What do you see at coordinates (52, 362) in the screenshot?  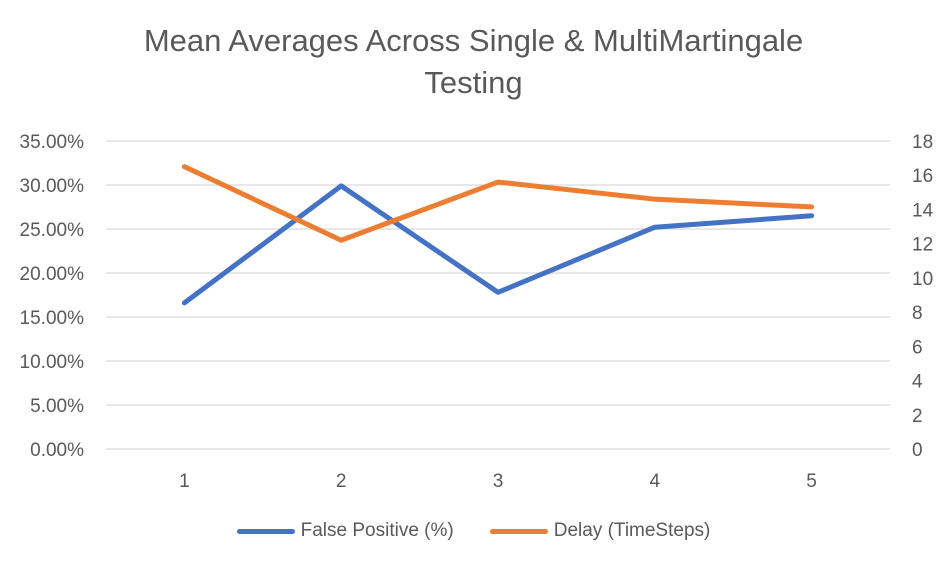 I see `left-y-tick-label: 10.00%` at bounding box center [52, 362].